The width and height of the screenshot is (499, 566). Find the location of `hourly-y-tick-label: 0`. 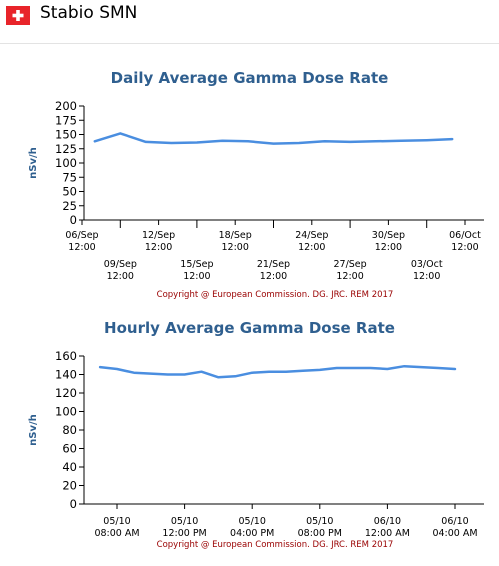

hourly-y-tick-label: 0 is located at coordinates (73, 504).